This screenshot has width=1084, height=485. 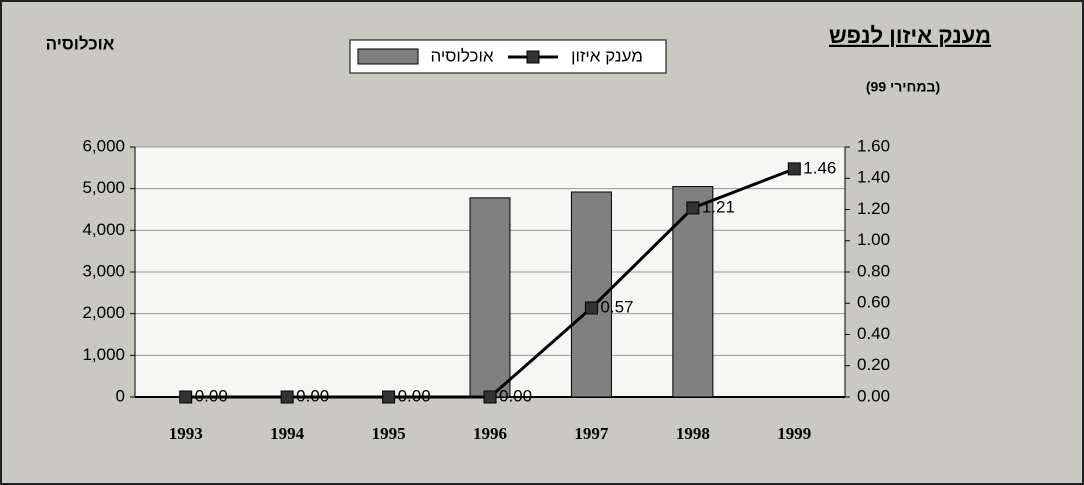 What do you see at coordinates (616, 306) in the screenshot?
I see `data-label: 0.57` at bounding box center [616, 306].